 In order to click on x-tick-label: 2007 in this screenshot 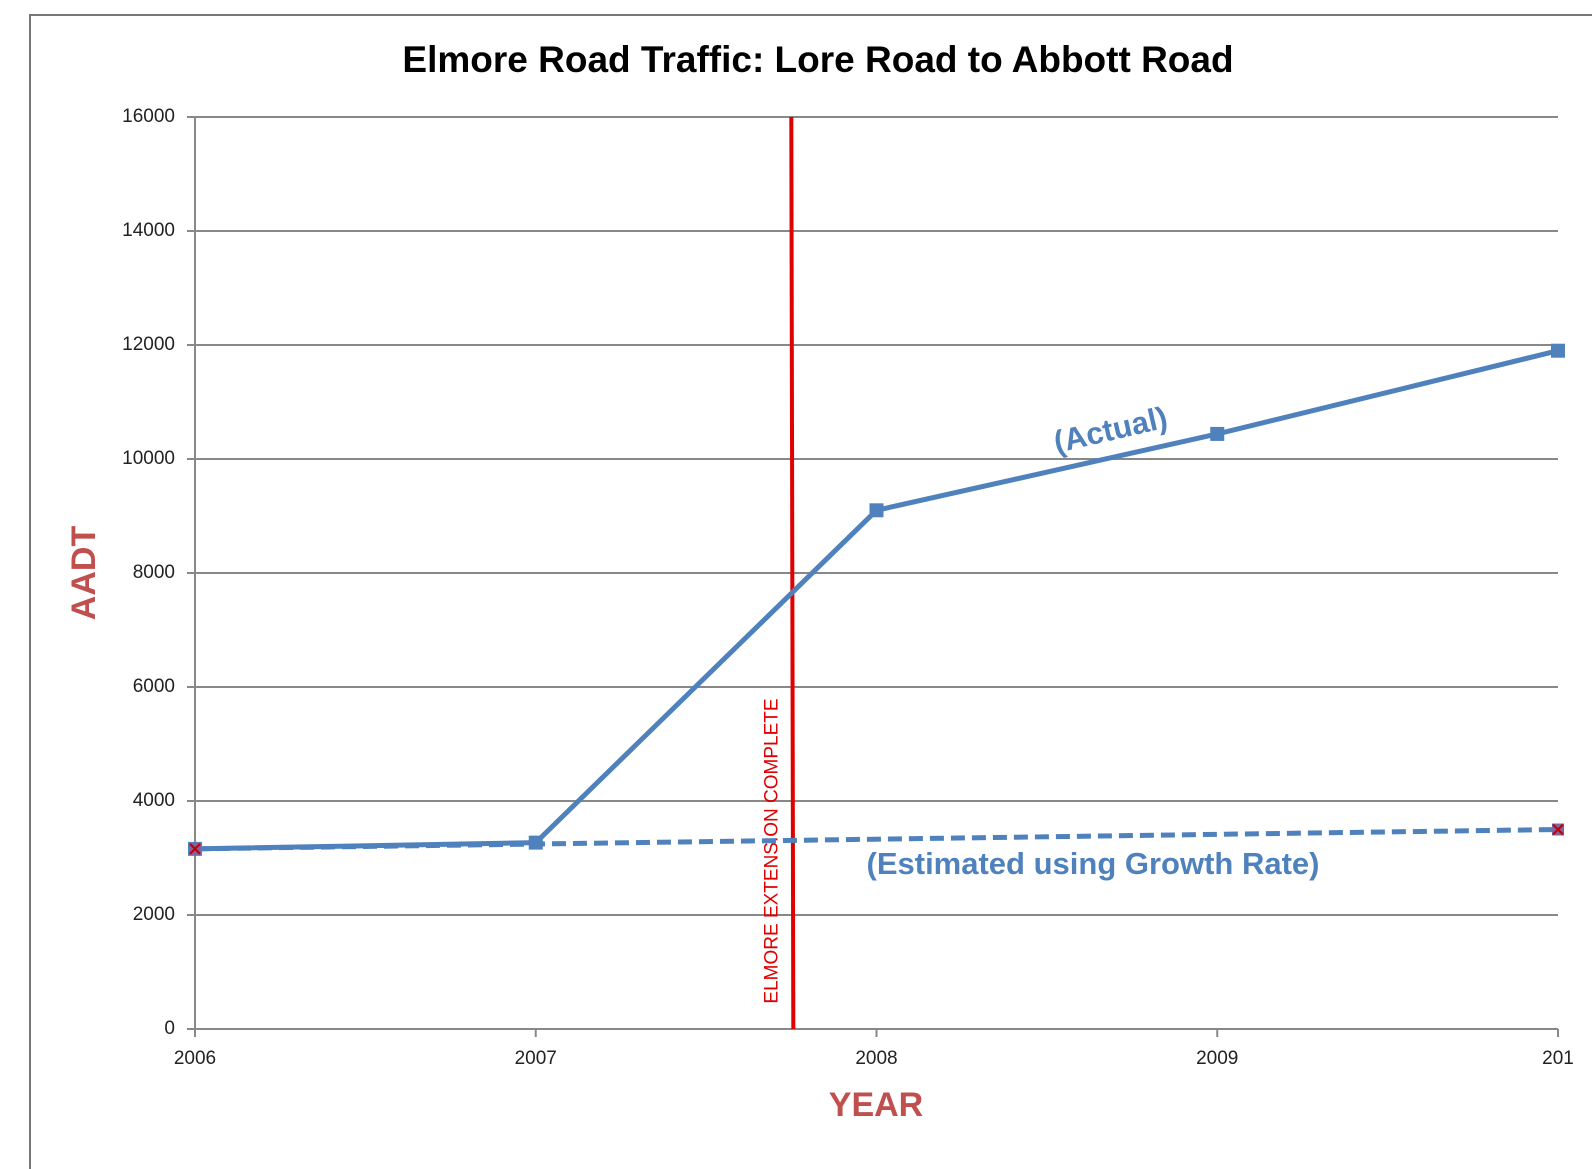, I will do `click(536, 1058)`.